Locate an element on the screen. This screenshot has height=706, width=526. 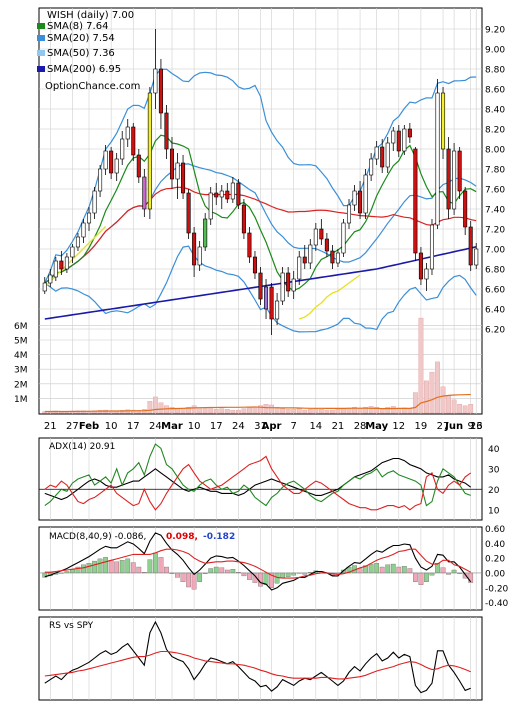
watermark: OptionChance.com is located at coordinates (92, 86).